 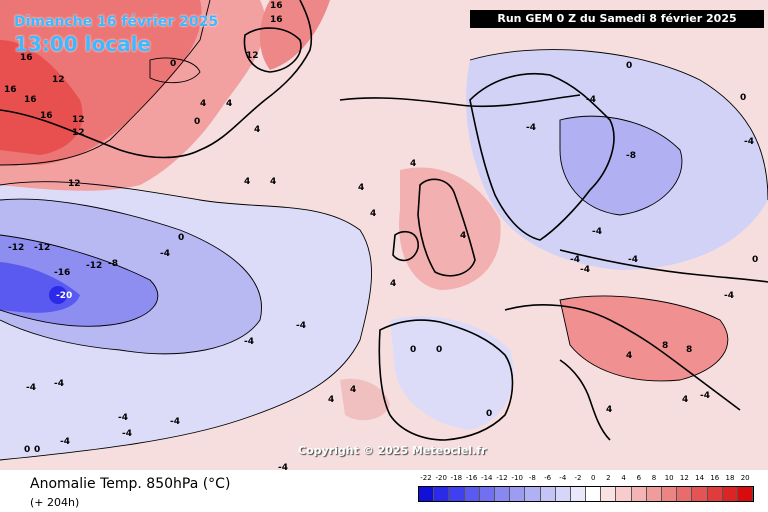 I want to click on cold-anomaly-minimum, so click(x=58, y=295).